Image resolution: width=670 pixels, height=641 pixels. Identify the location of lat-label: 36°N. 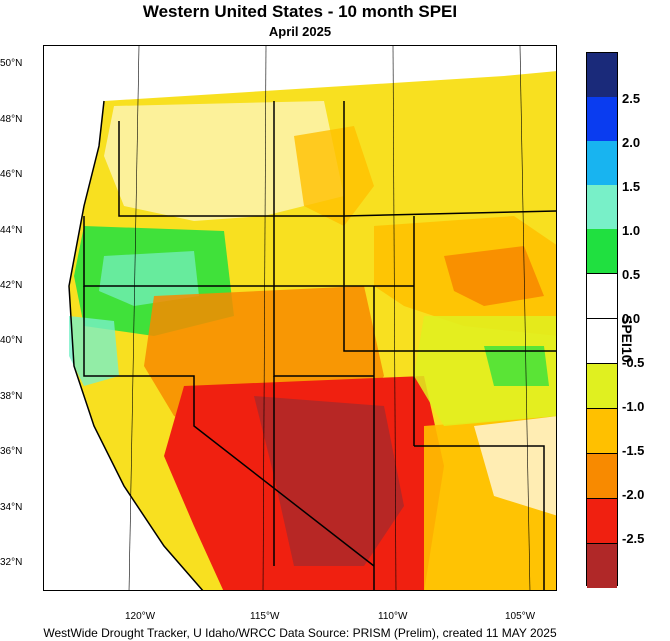
(11, 451).